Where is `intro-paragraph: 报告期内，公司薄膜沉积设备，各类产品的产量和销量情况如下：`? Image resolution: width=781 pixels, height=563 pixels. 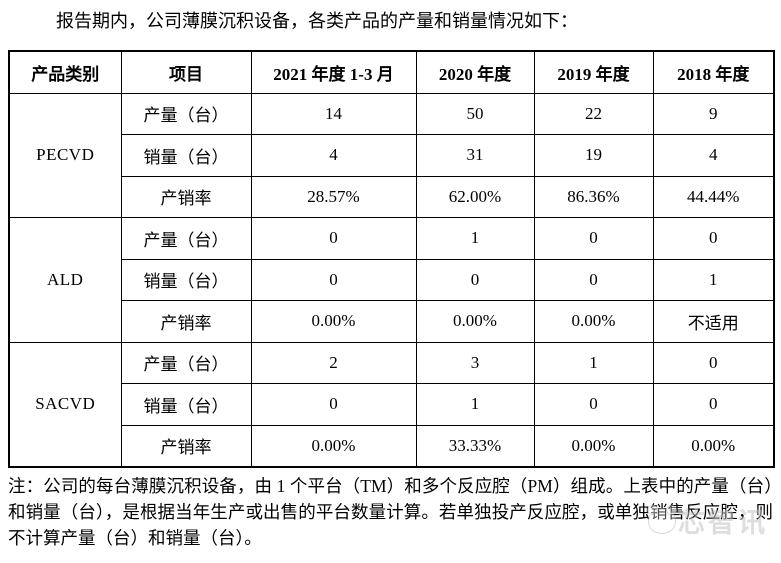 intro-paragraph: 报告期内，公司薄膜沉积设备，各类产品的产量和销量情况如下： is located at coordinates (317, 21).